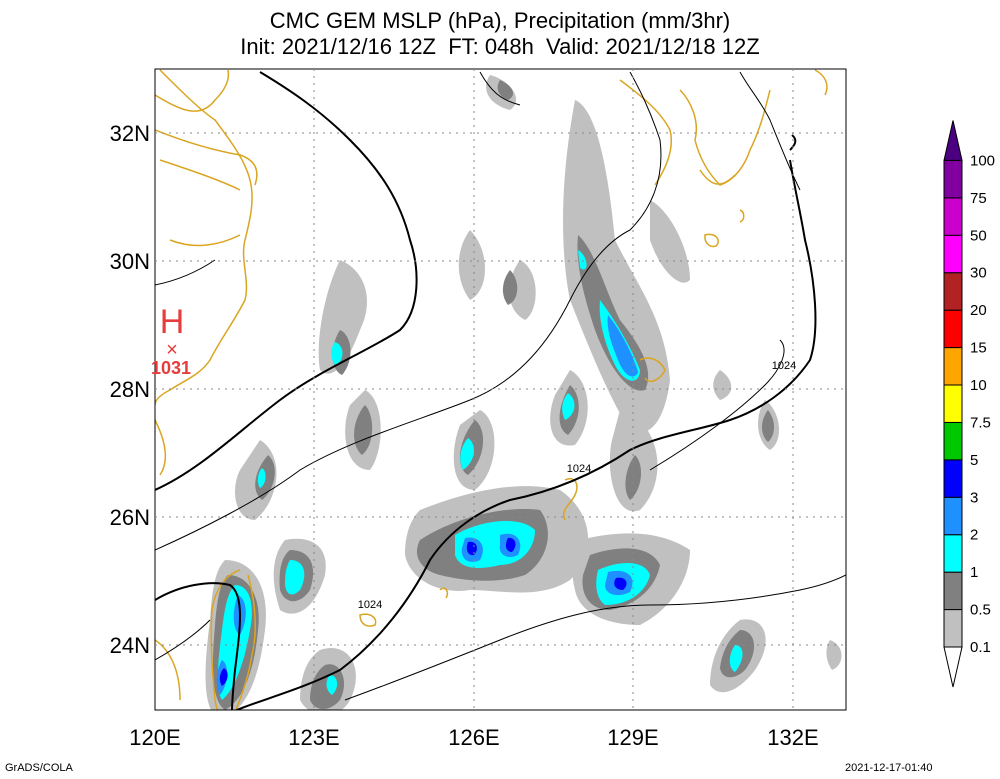  Describe the element at coordinates (313, 737) in the screenshot. I see `lon-tick-label: 123E` at that location.